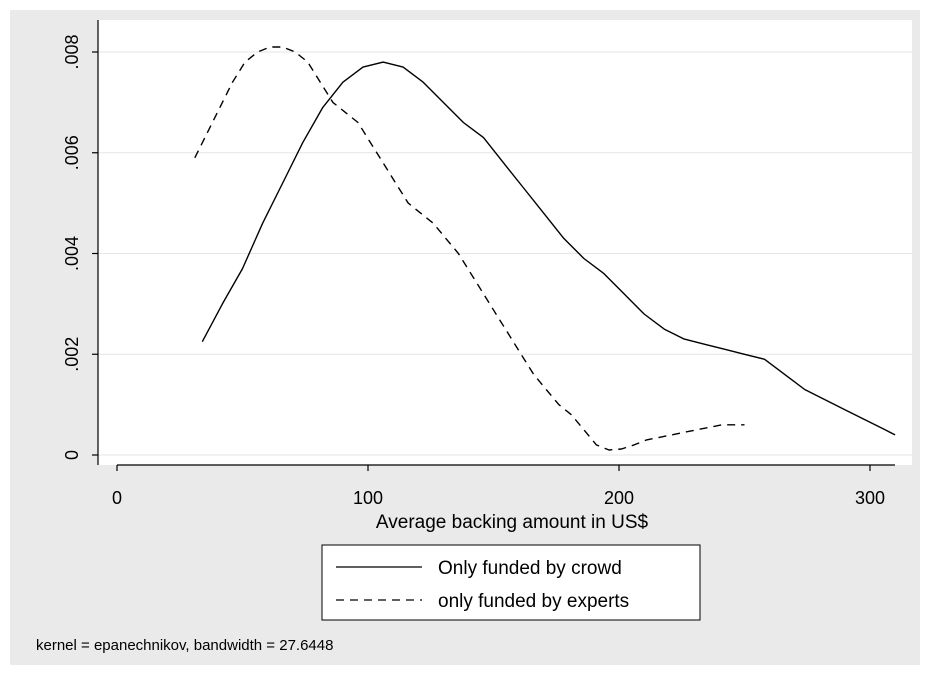 The width and height of the screenshot is (925, 677). Describe the element at coordinates (72, 455) in the screenshot. I see `y-tick-label-0: 0` at that location.